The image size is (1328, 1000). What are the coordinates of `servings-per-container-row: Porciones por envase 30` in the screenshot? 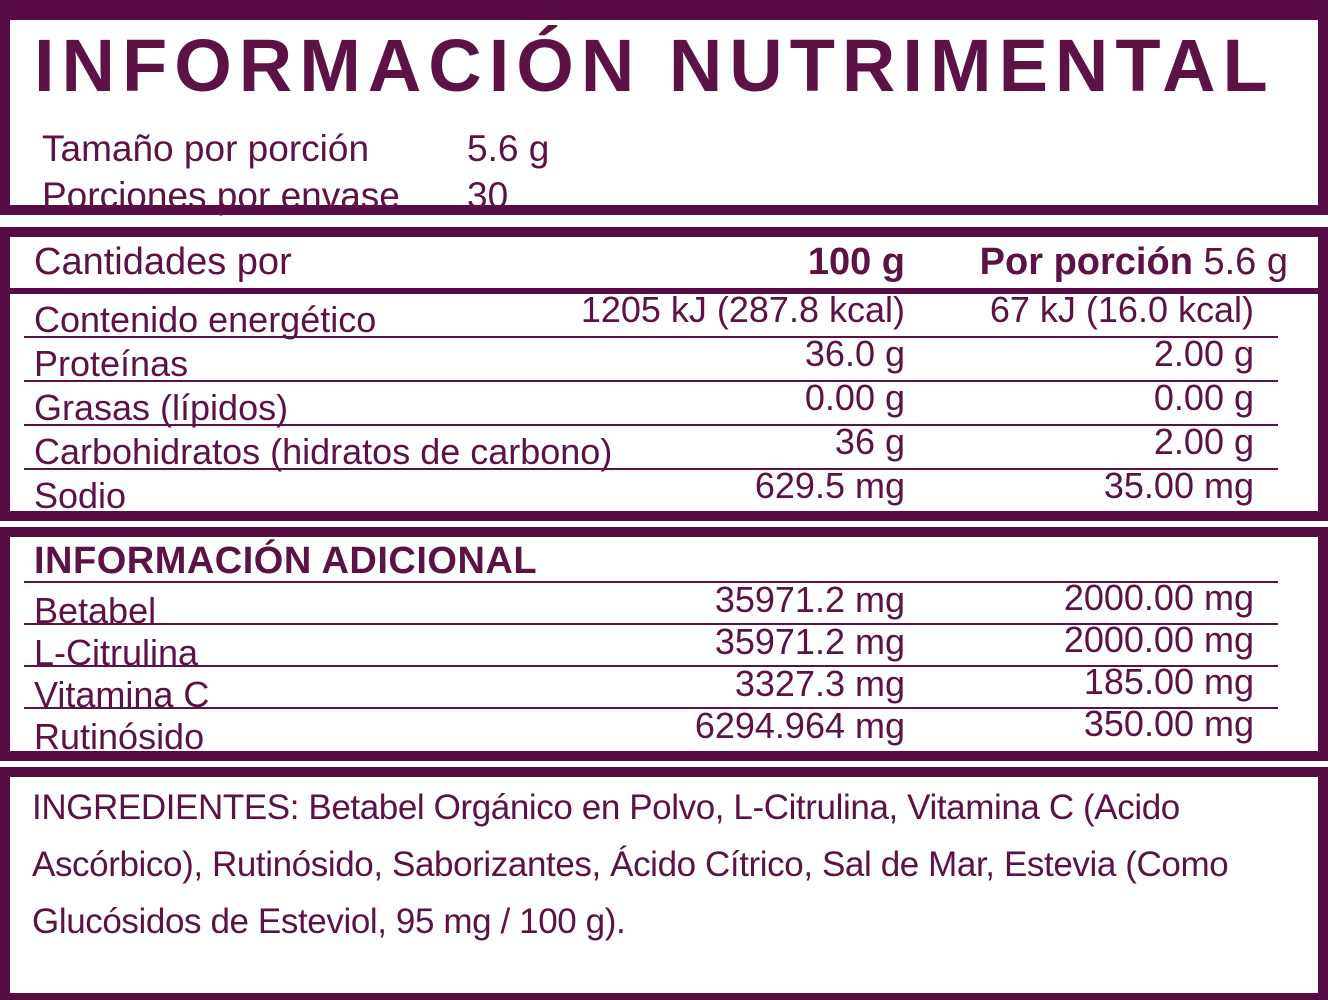 It's located at (664, 196).